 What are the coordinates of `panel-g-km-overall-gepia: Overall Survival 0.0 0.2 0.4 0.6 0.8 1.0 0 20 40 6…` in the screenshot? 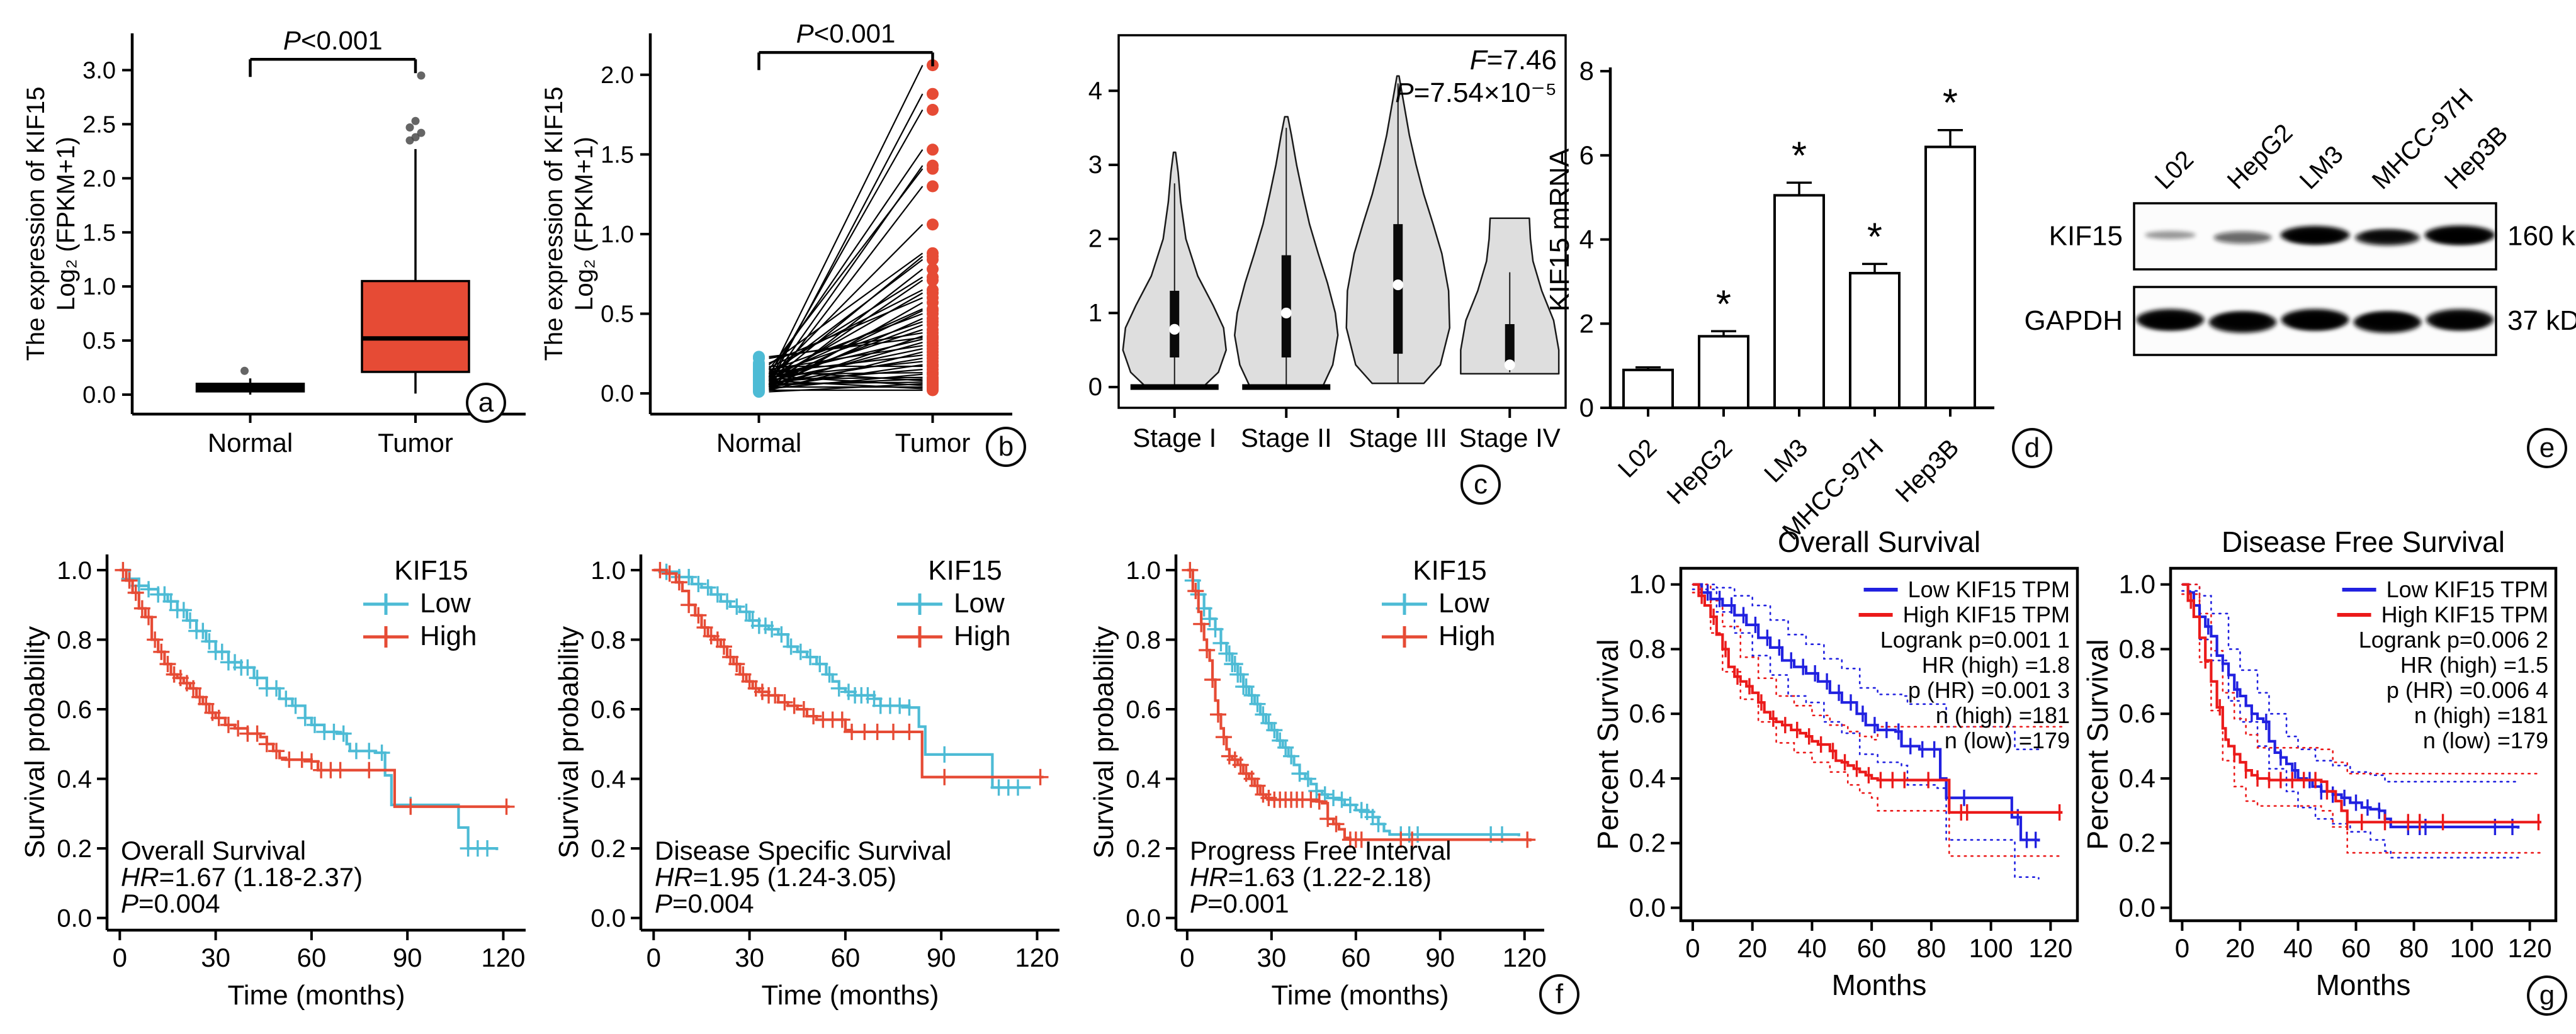 It's located at (1835, 763).